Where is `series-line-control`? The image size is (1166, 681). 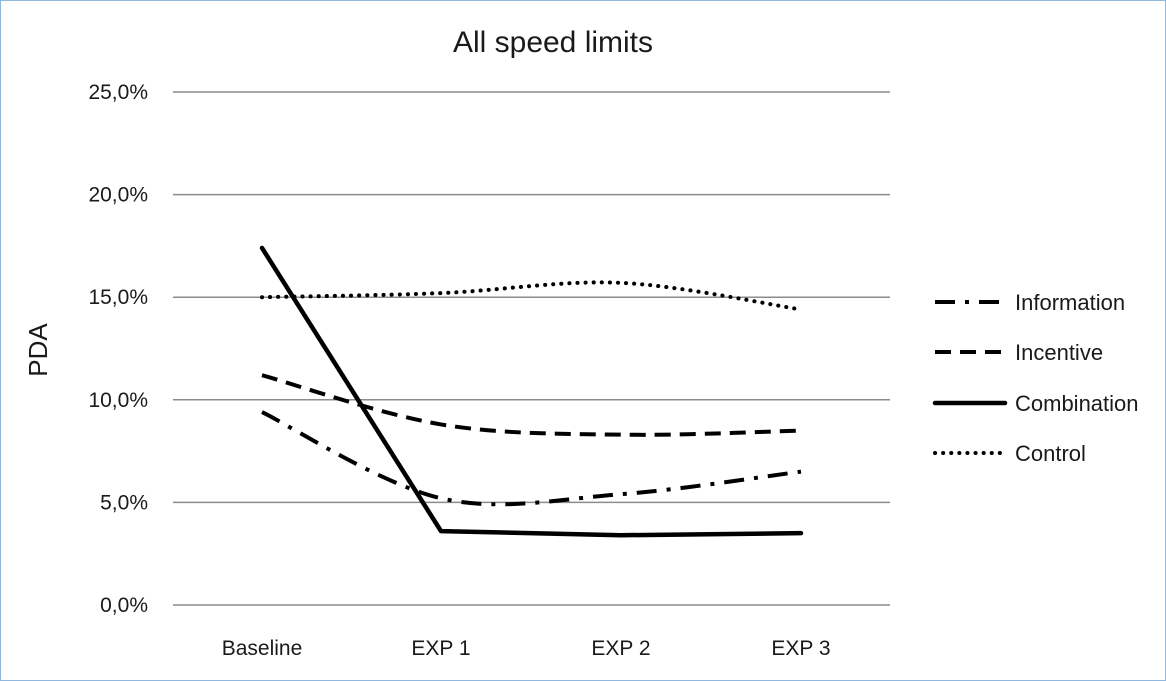
series-line-control is located at coordinates (531, 296).